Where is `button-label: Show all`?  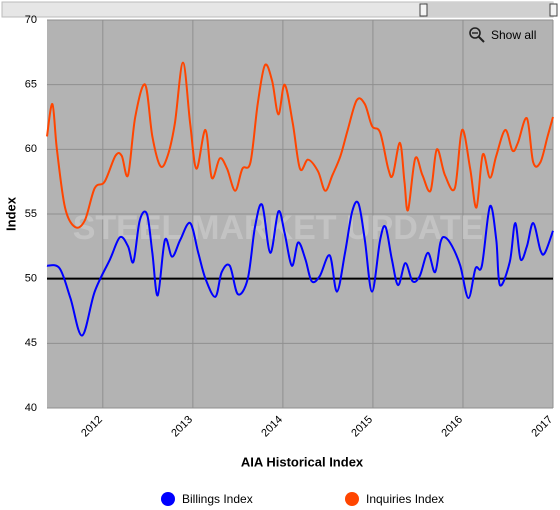 button-label: Show all is located at coordinates (513, 35).